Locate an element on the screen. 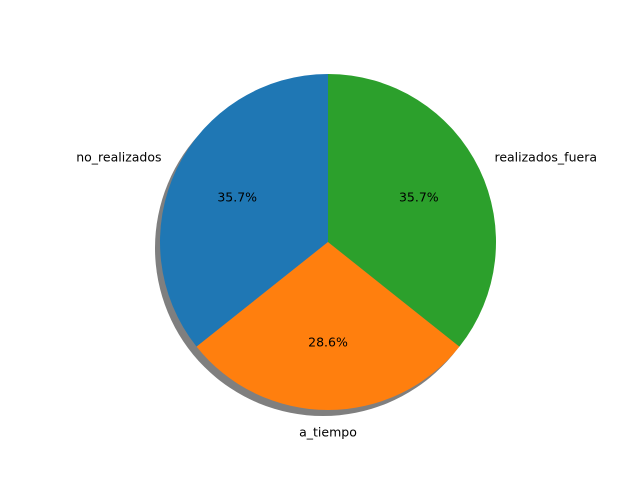 The image size is (640, 480). slice-percent-a-tiempo: 28.6% is located at coordinates (328, 341).